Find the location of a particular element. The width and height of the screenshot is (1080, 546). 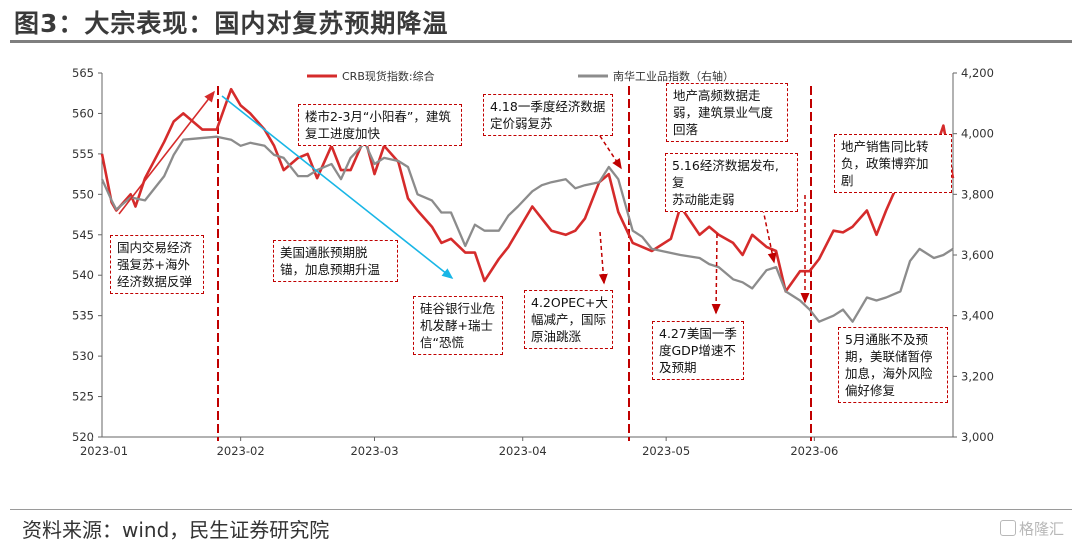

annotation-box: 4.18一季度经济数据 定价弱复苏 is located at coordinates (548, 115).